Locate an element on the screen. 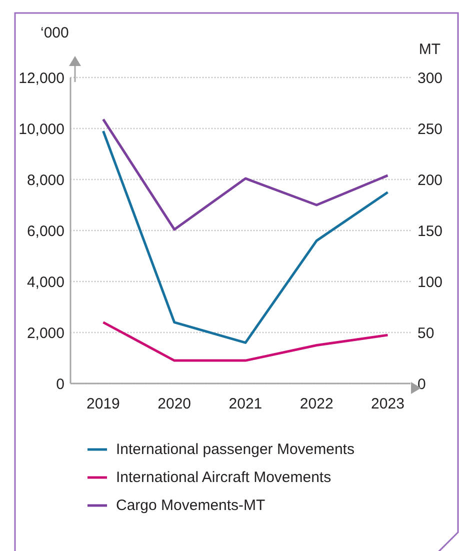  y2-axis-title: MT is located at coordinates (429, 49).